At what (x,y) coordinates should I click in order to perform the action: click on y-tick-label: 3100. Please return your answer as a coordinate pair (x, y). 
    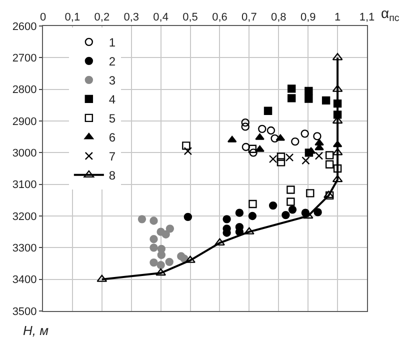
    Looking at the image, I should click on (24, 185).